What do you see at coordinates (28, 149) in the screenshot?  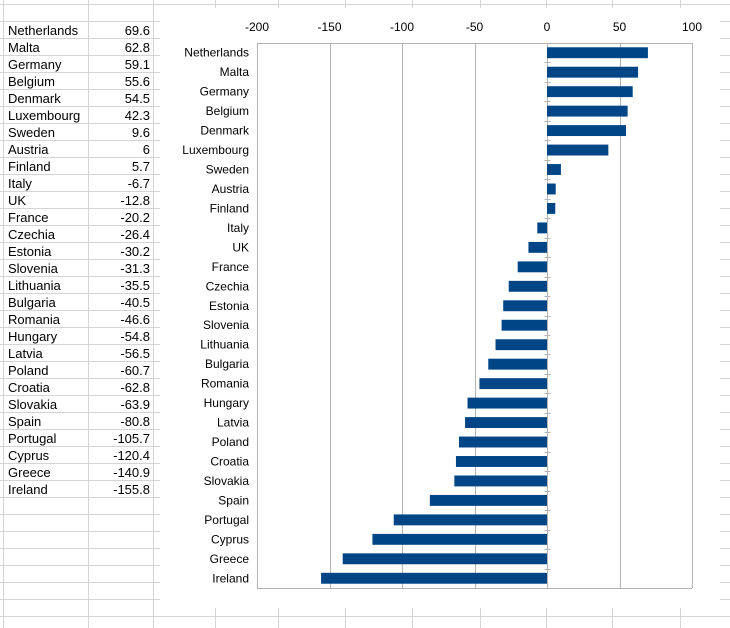 I see `country-cell: Austria` at bounding box center [28, 149].